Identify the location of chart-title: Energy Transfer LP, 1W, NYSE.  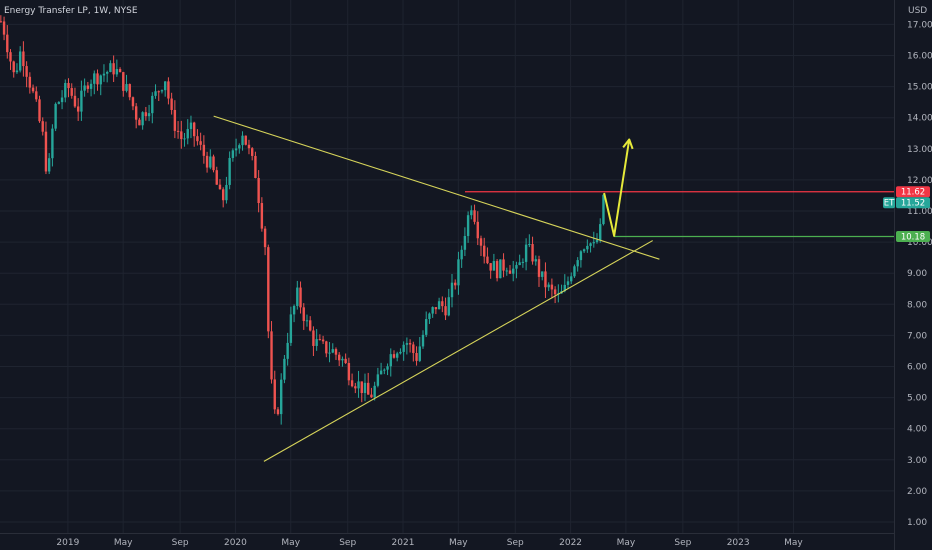
(71, 11).